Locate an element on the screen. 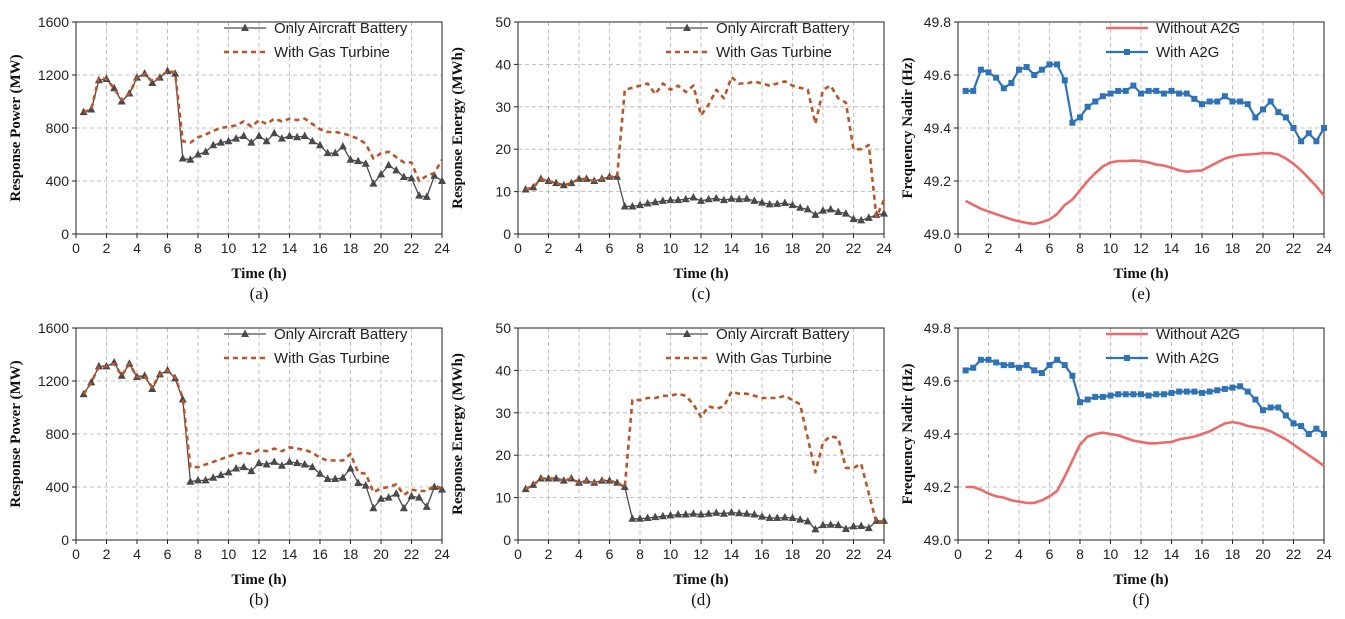 This screenshot has width=1345, height=619. y-tick-label: 49.4 is located at coordinates (937, 128).